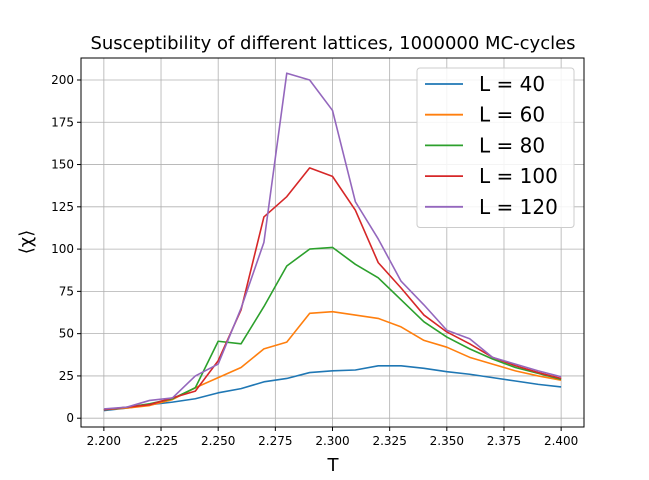  Describe the element at coordinates (518, 176) in the screenshot. I see `legend-label-3: L = 100` at that location.